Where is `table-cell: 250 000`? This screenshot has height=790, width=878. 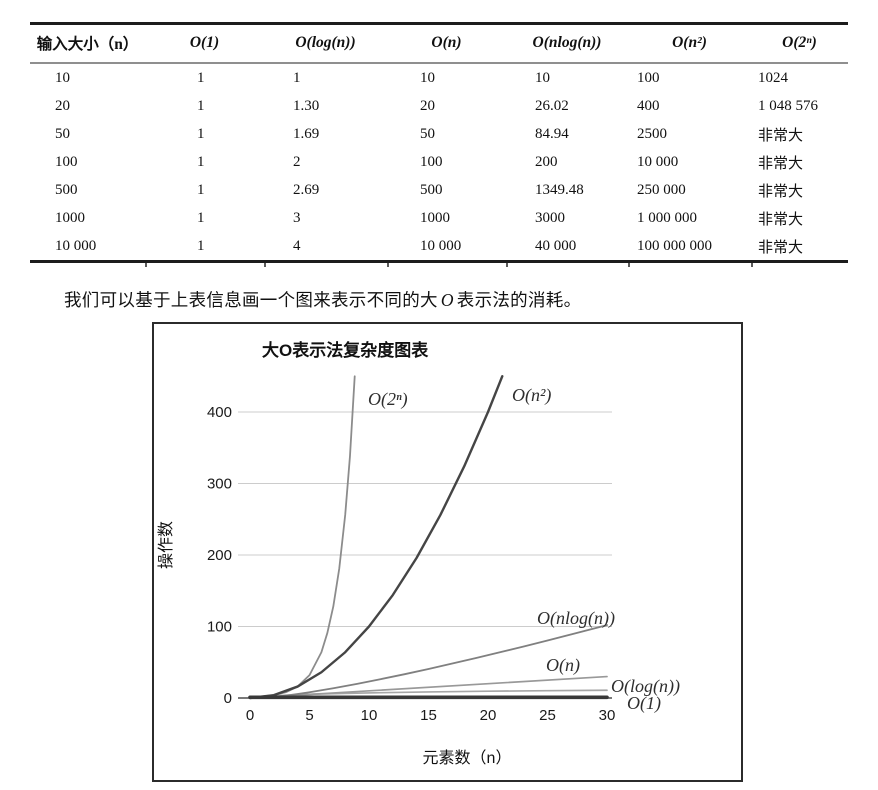
table-cell: 250 000 is located at coordinates (661, 189).